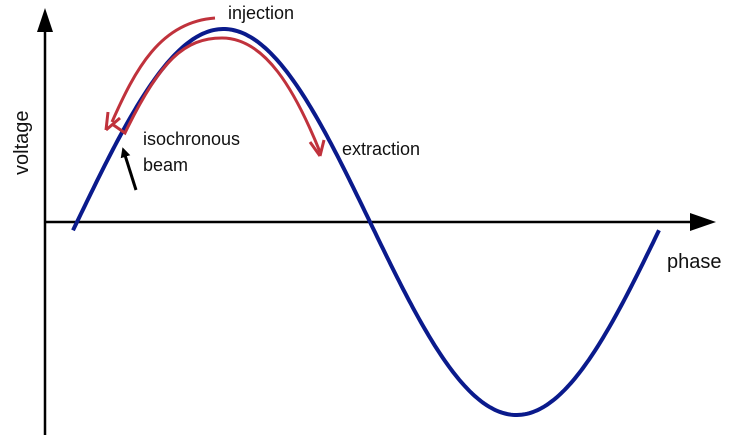  What do you see at coordinates (694, 262) in the screenshot?
I see `x-axis-label: phase` at bounding box center [694, 262].